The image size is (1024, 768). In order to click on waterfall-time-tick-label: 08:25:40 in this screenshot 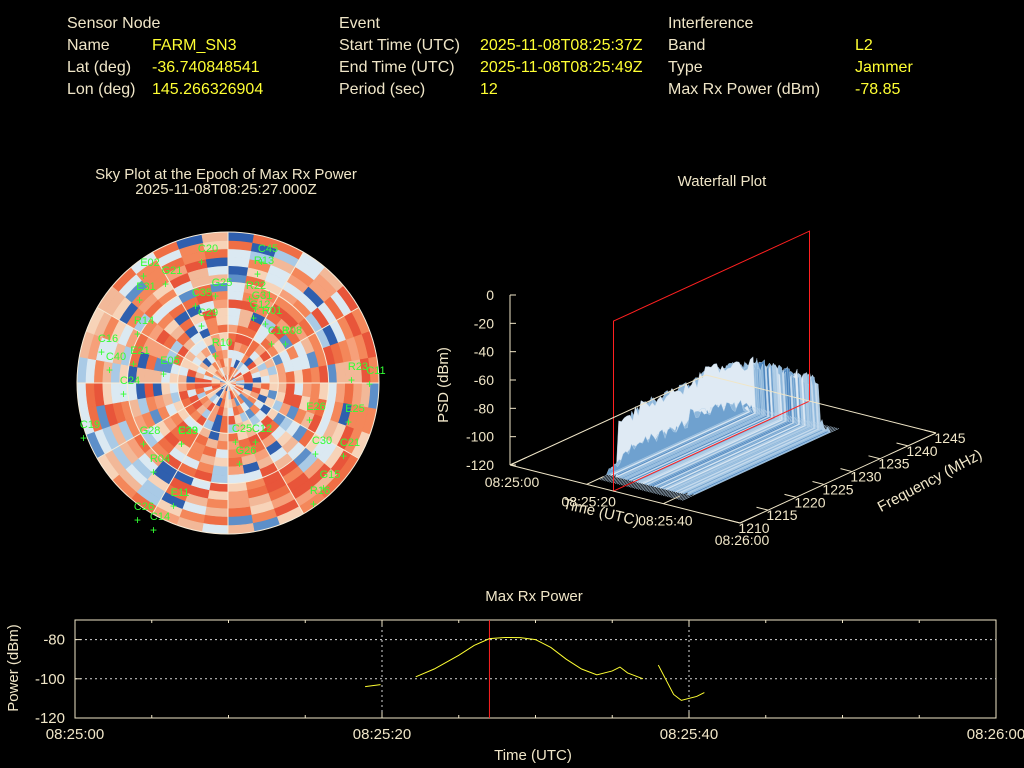, I will do `click(665, 521)`.